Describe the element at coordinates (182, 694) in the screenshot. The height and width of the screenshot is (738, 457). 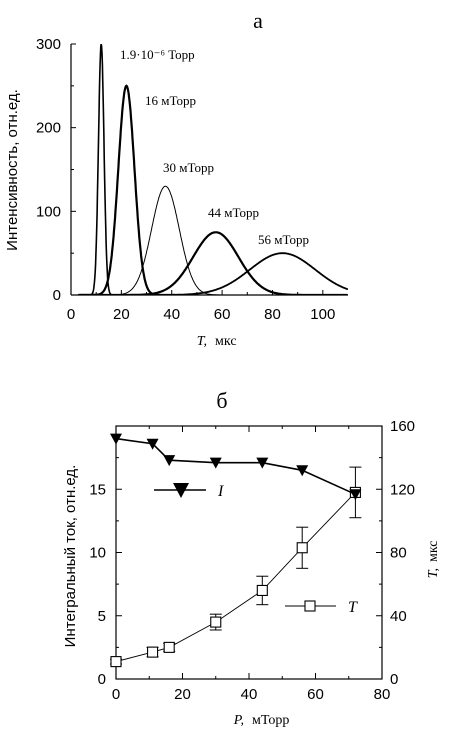
I see `panel-b-x-tick-label: 20` at that location.